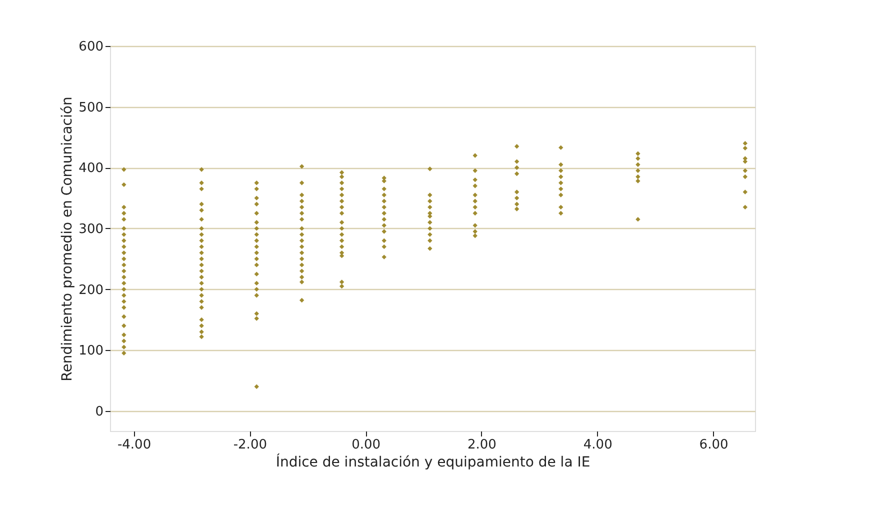  I want to click on x-axis-title: Índice de instalación y equipamiento de la IE, so click(433, 462).